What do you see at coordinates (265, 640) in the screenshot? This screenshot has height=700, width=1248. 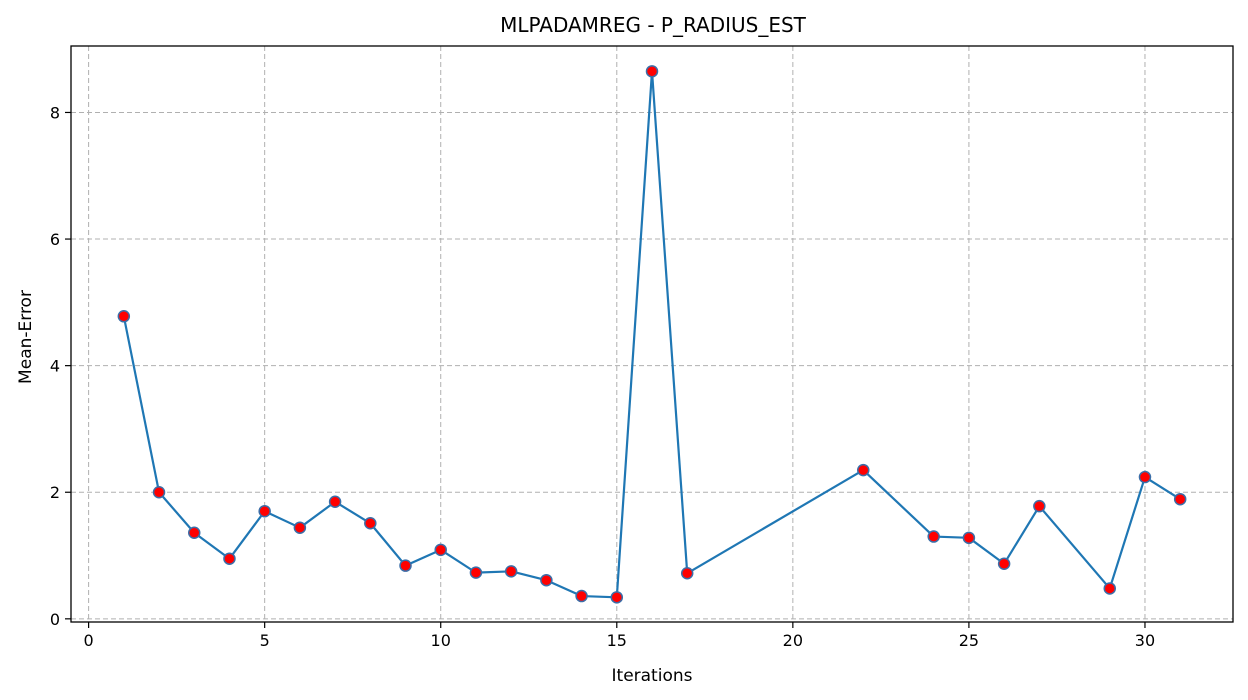 I see `x-tick-label: 5` at bounding box center [265, 640].